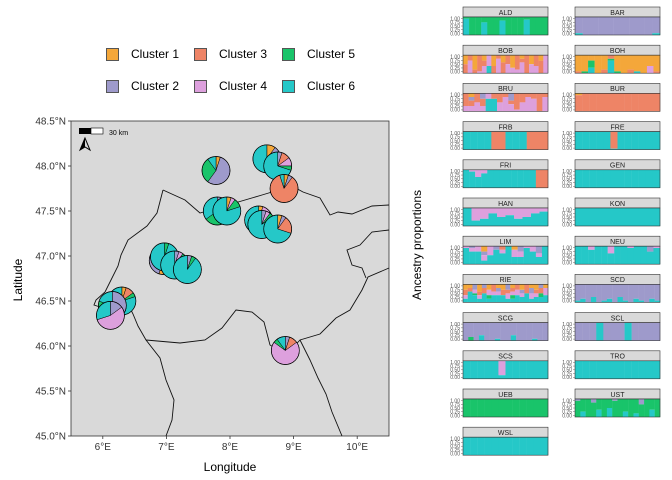 The image size is (672, 480). Describe the element at coordinates (50, 167) in the screenshot. I see `y-tick-label: 48.0°N` at that location.